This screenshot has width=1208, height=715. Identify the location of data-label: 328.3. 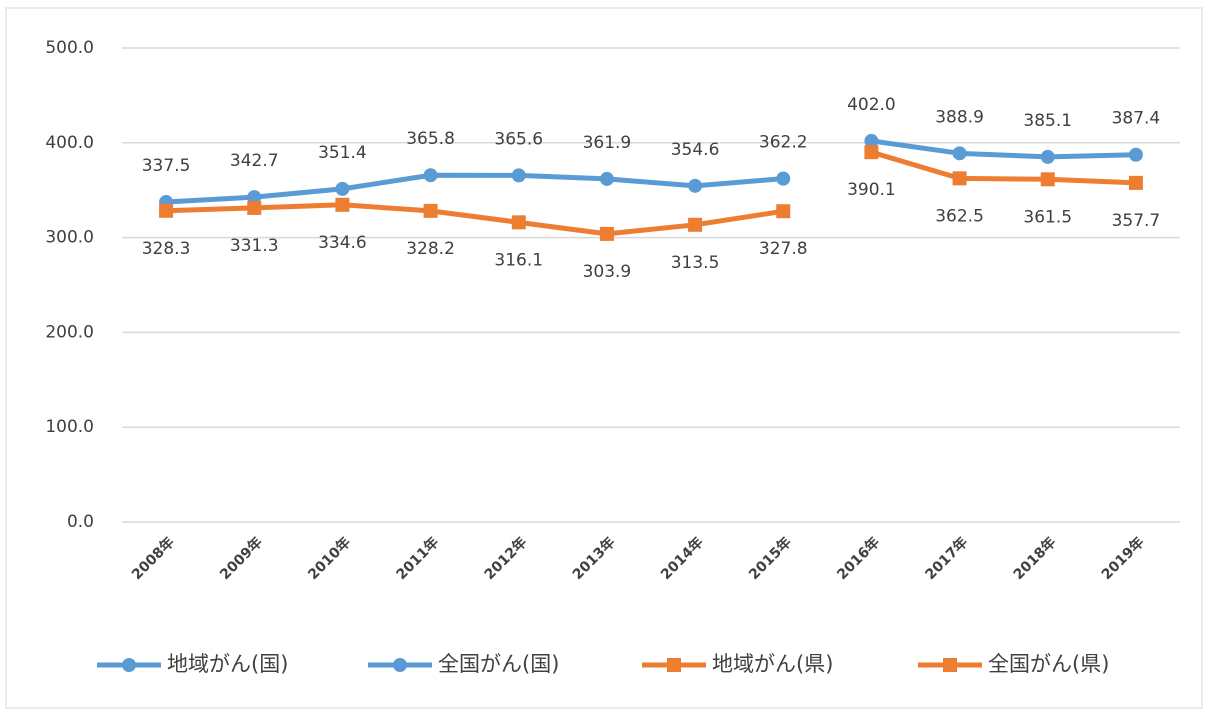
(166, 249).